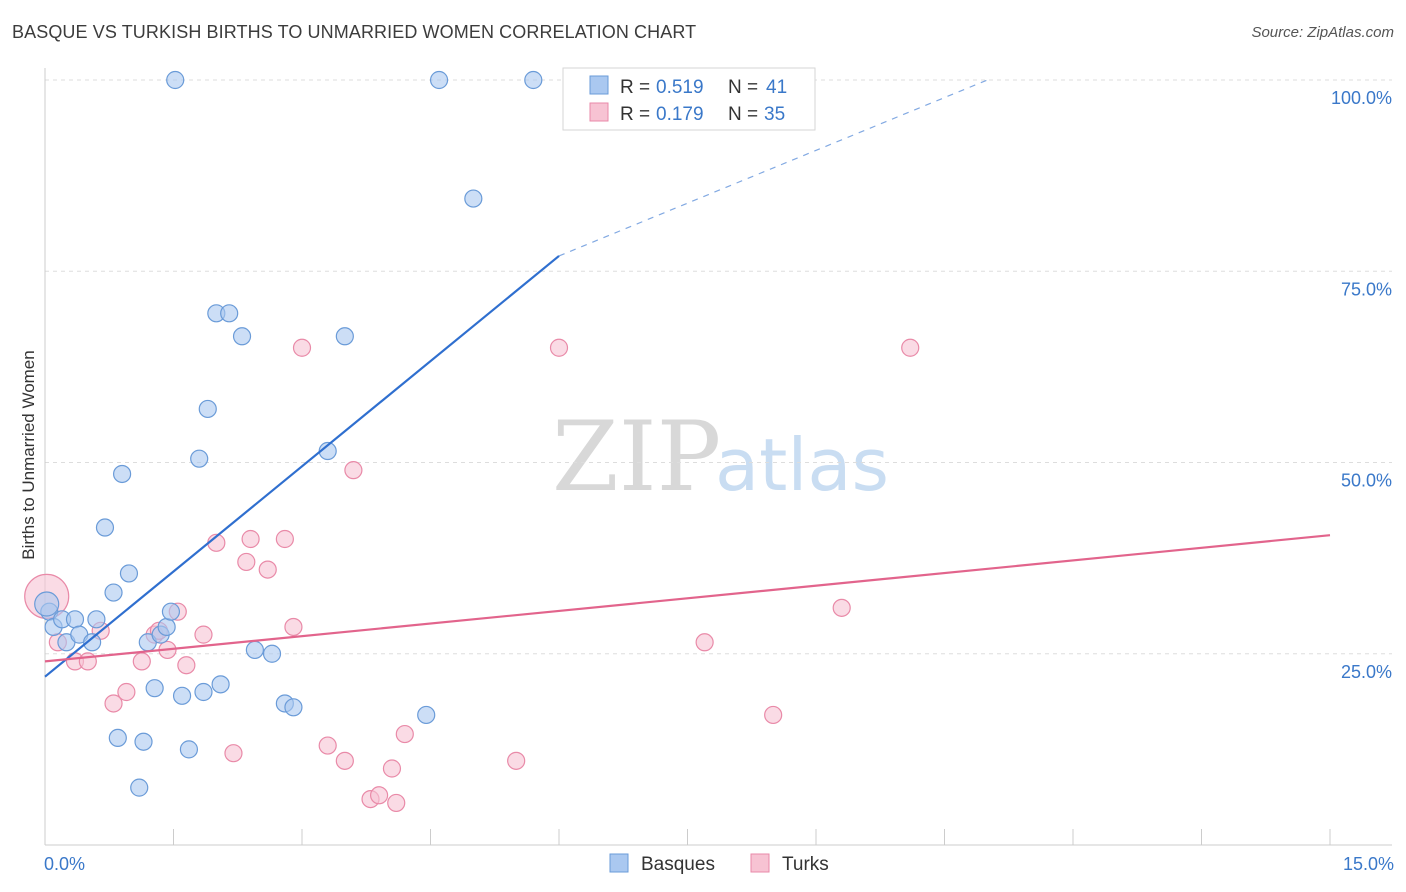  What do you see at coordinates (687, 598) in the screenshot?
I see `turk-trend-line` at bounding box center [687, 598].